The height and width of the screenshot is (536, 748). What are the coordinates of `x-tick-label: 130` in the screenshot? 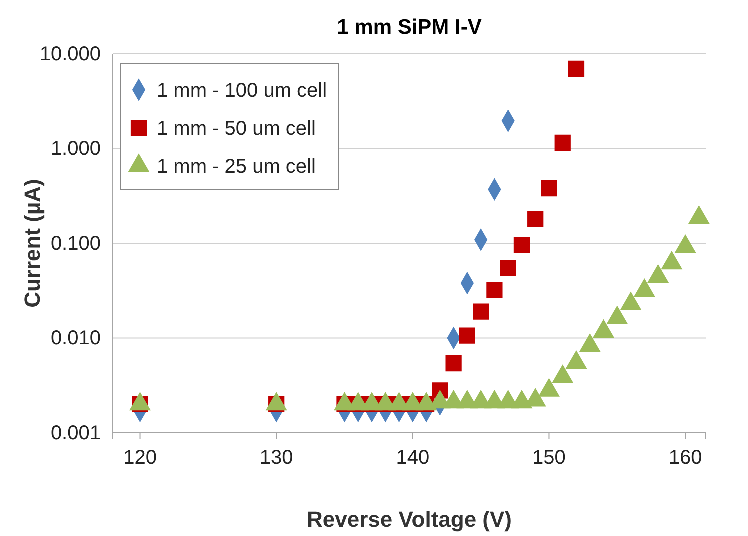 It's located at (277, 458).